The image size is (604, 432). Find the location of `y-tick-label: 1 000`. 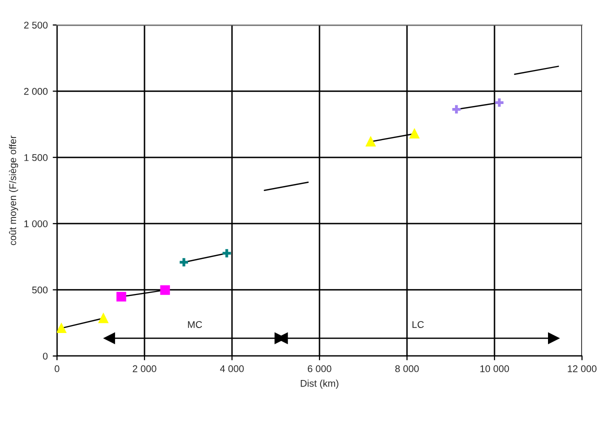

y-tick-label: 1 000 is located at coordinates (36, 224).